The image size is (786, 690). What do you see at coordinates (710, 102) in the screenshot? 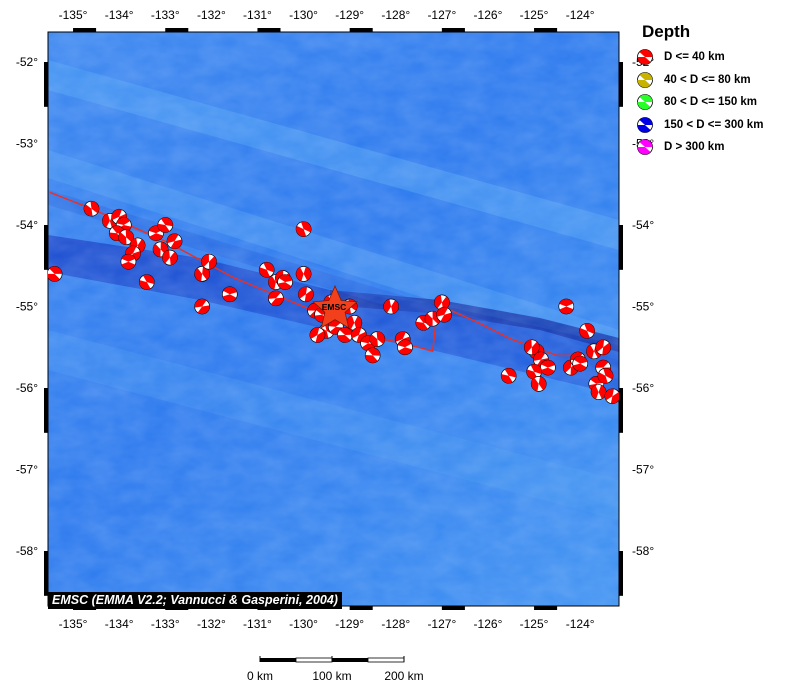
I see `legend-item-2: 80 < D <= 150 km` at bounding box center [710, 102].